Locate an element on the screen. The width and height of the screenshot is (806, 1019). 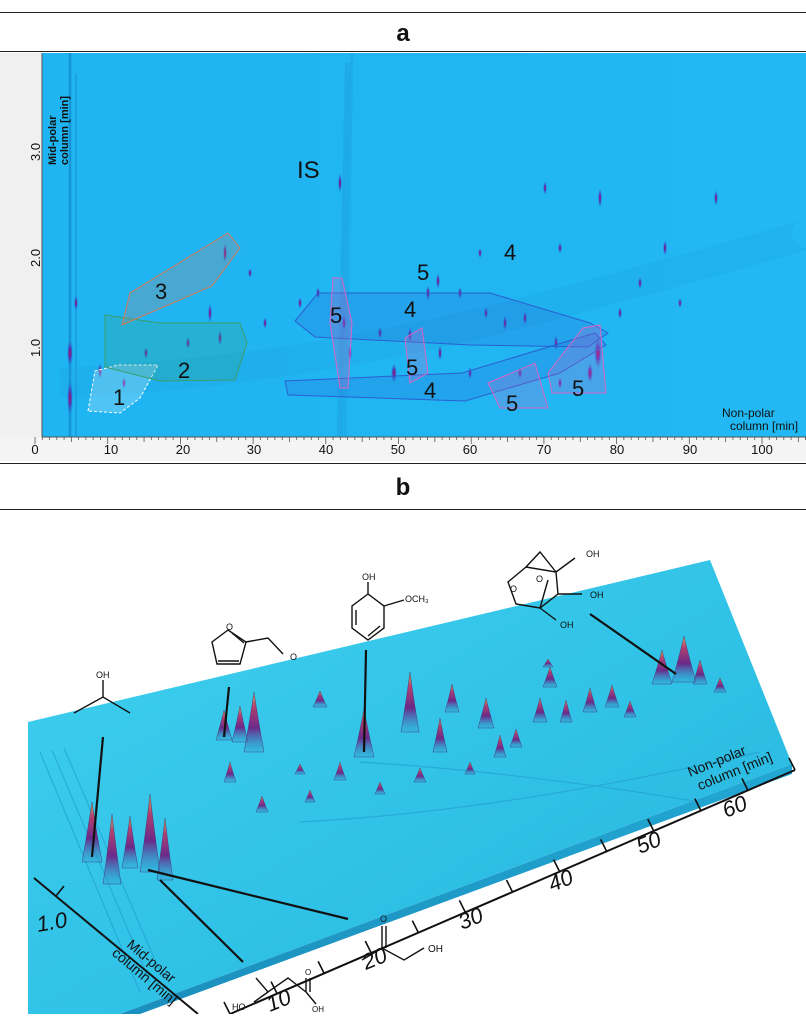
lactic-ho-label: HO is located at coordinates (239, 1007).